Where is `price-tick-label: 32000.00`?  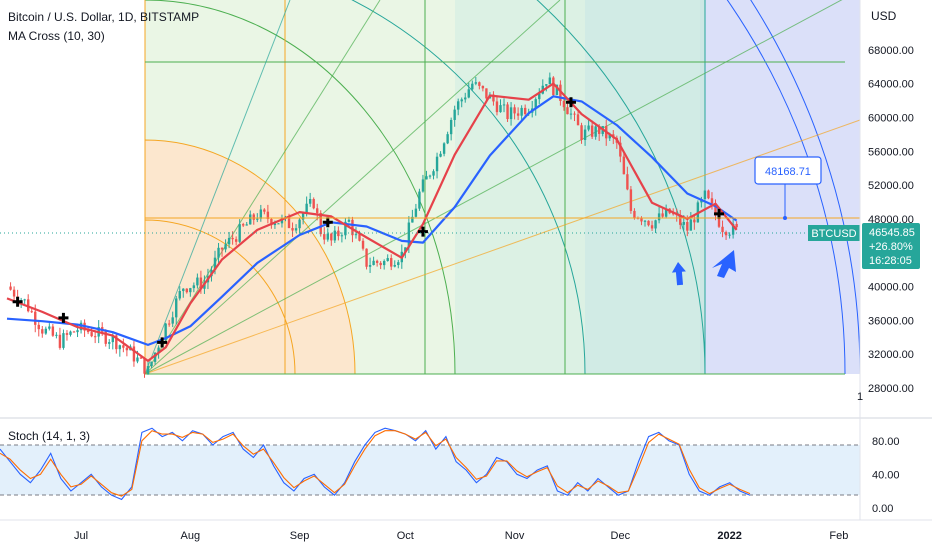
price-tick-label: 32000.00 is located at coordinates (891, 355).